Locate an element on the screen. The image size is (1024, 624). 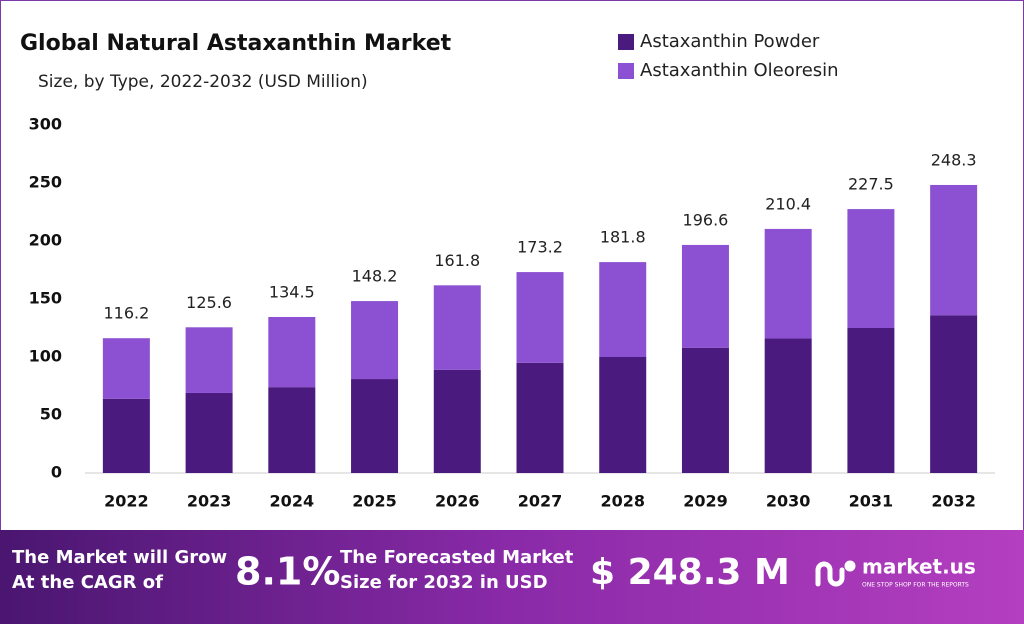
legend-label: Astaxanthin Powder is located at coordinates (730, 41).